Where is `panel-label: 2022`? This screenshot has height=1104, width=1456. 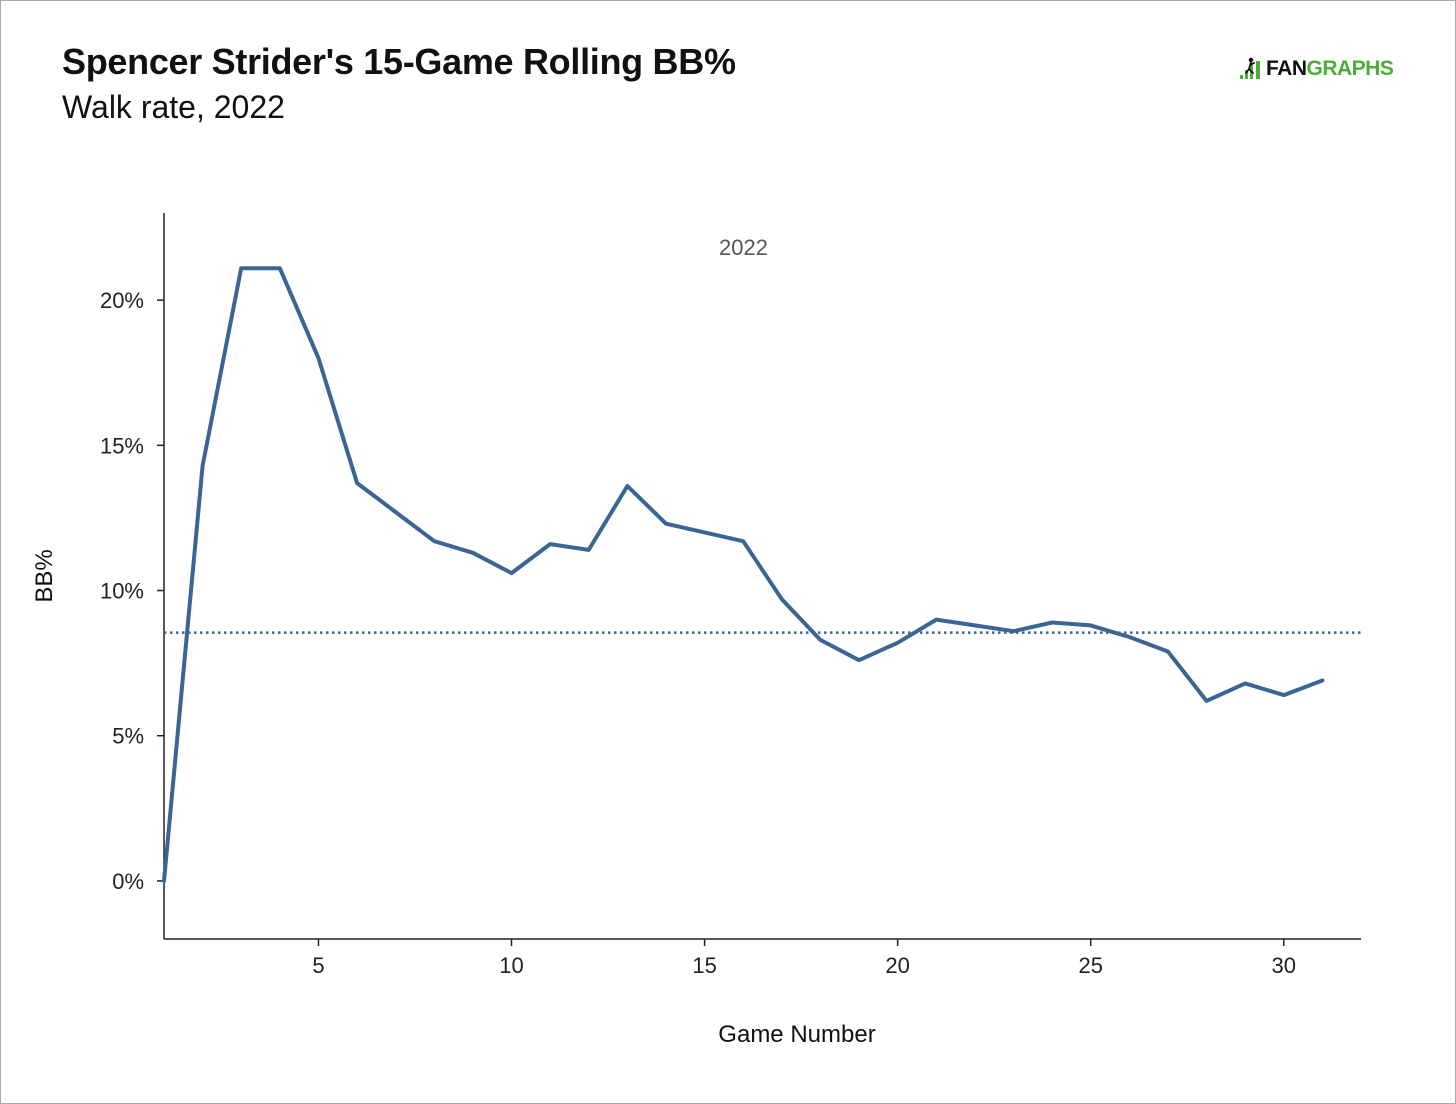
panel-label: 2022 is located at coordinates (743, 247).